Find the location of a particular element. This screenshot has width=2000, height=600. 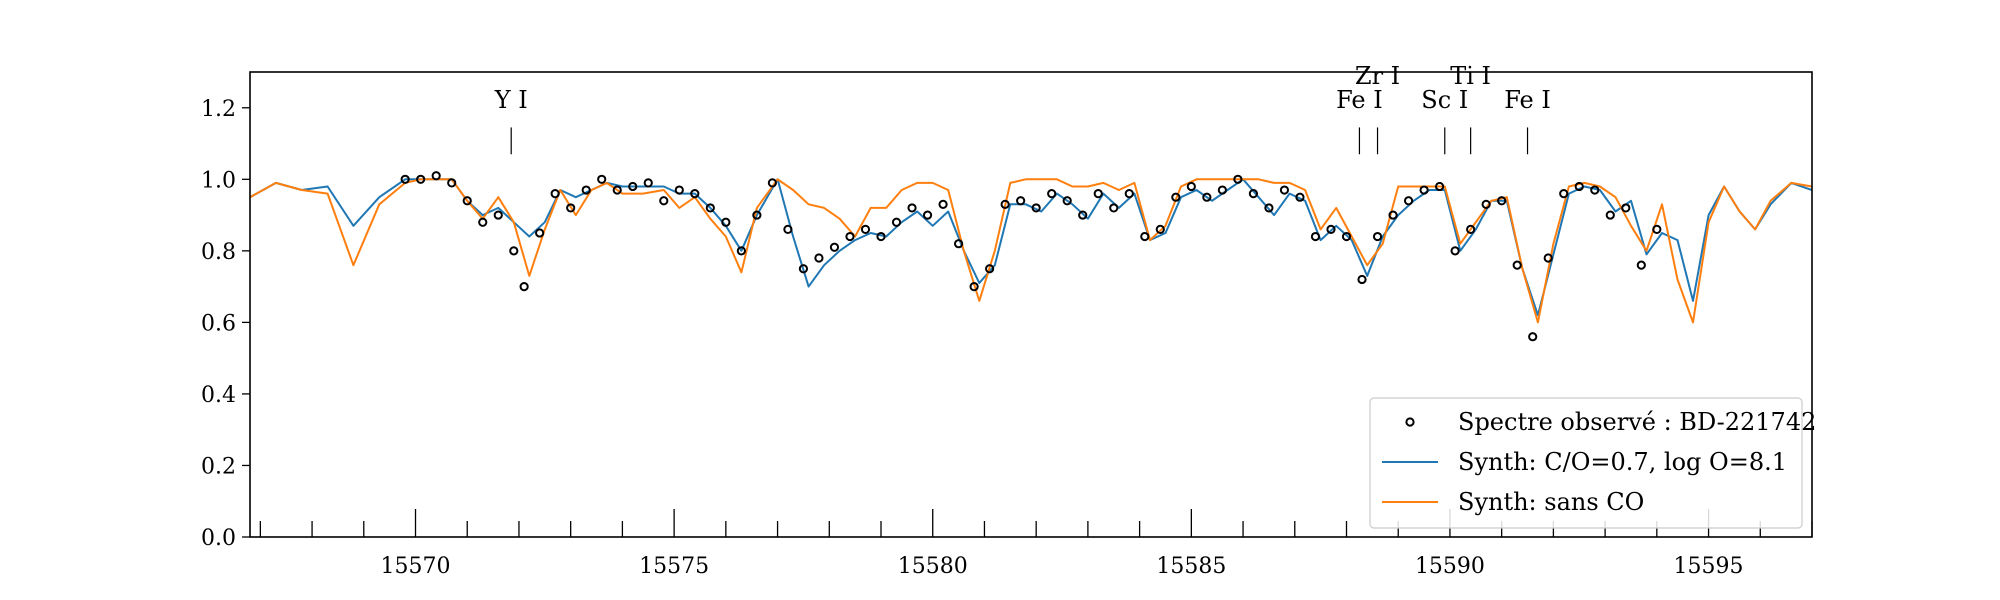

x-tick-label: 15570 is located at coordinates (416, 566).